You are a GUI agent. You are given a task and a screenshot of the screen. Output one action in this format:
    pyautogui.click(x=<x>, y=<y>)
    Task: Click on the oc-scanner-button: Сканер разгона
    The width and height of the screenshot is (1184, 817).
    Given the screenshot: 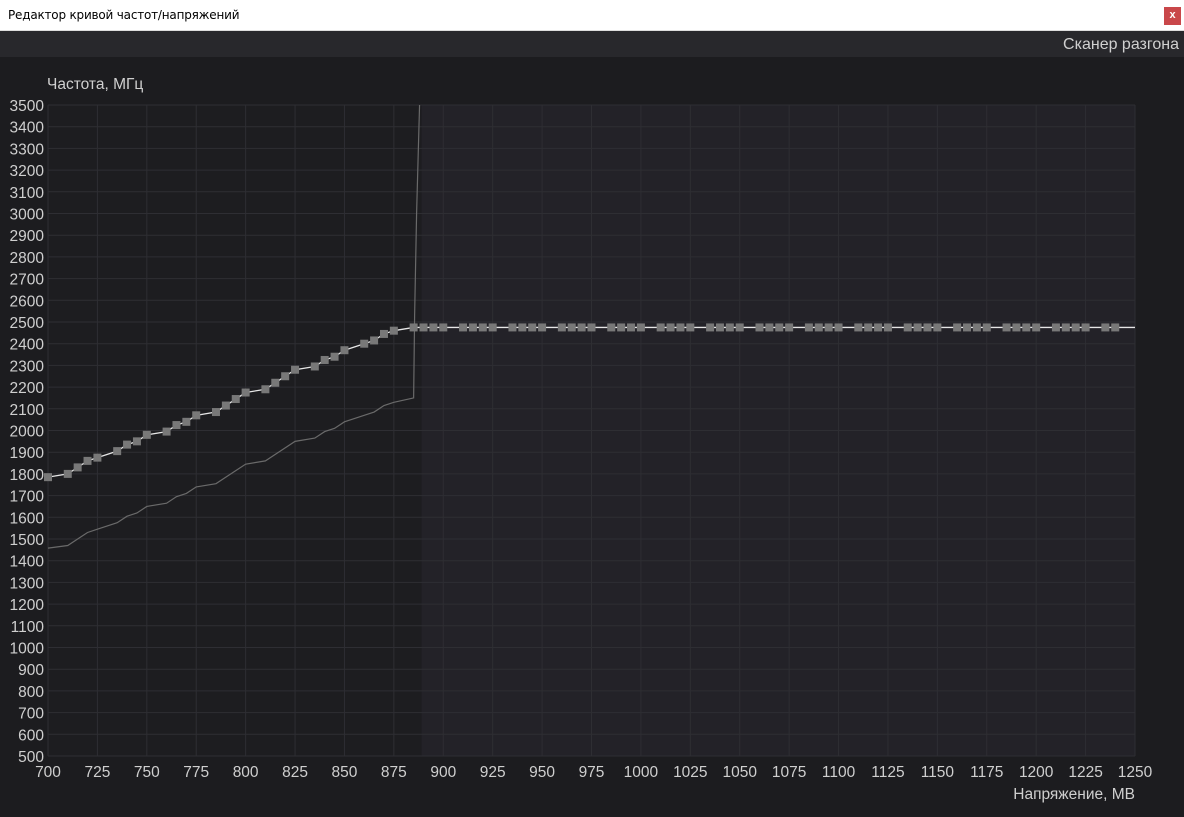 What is the action you would take?
    pyautogui.click(x=1121, y=44)
    